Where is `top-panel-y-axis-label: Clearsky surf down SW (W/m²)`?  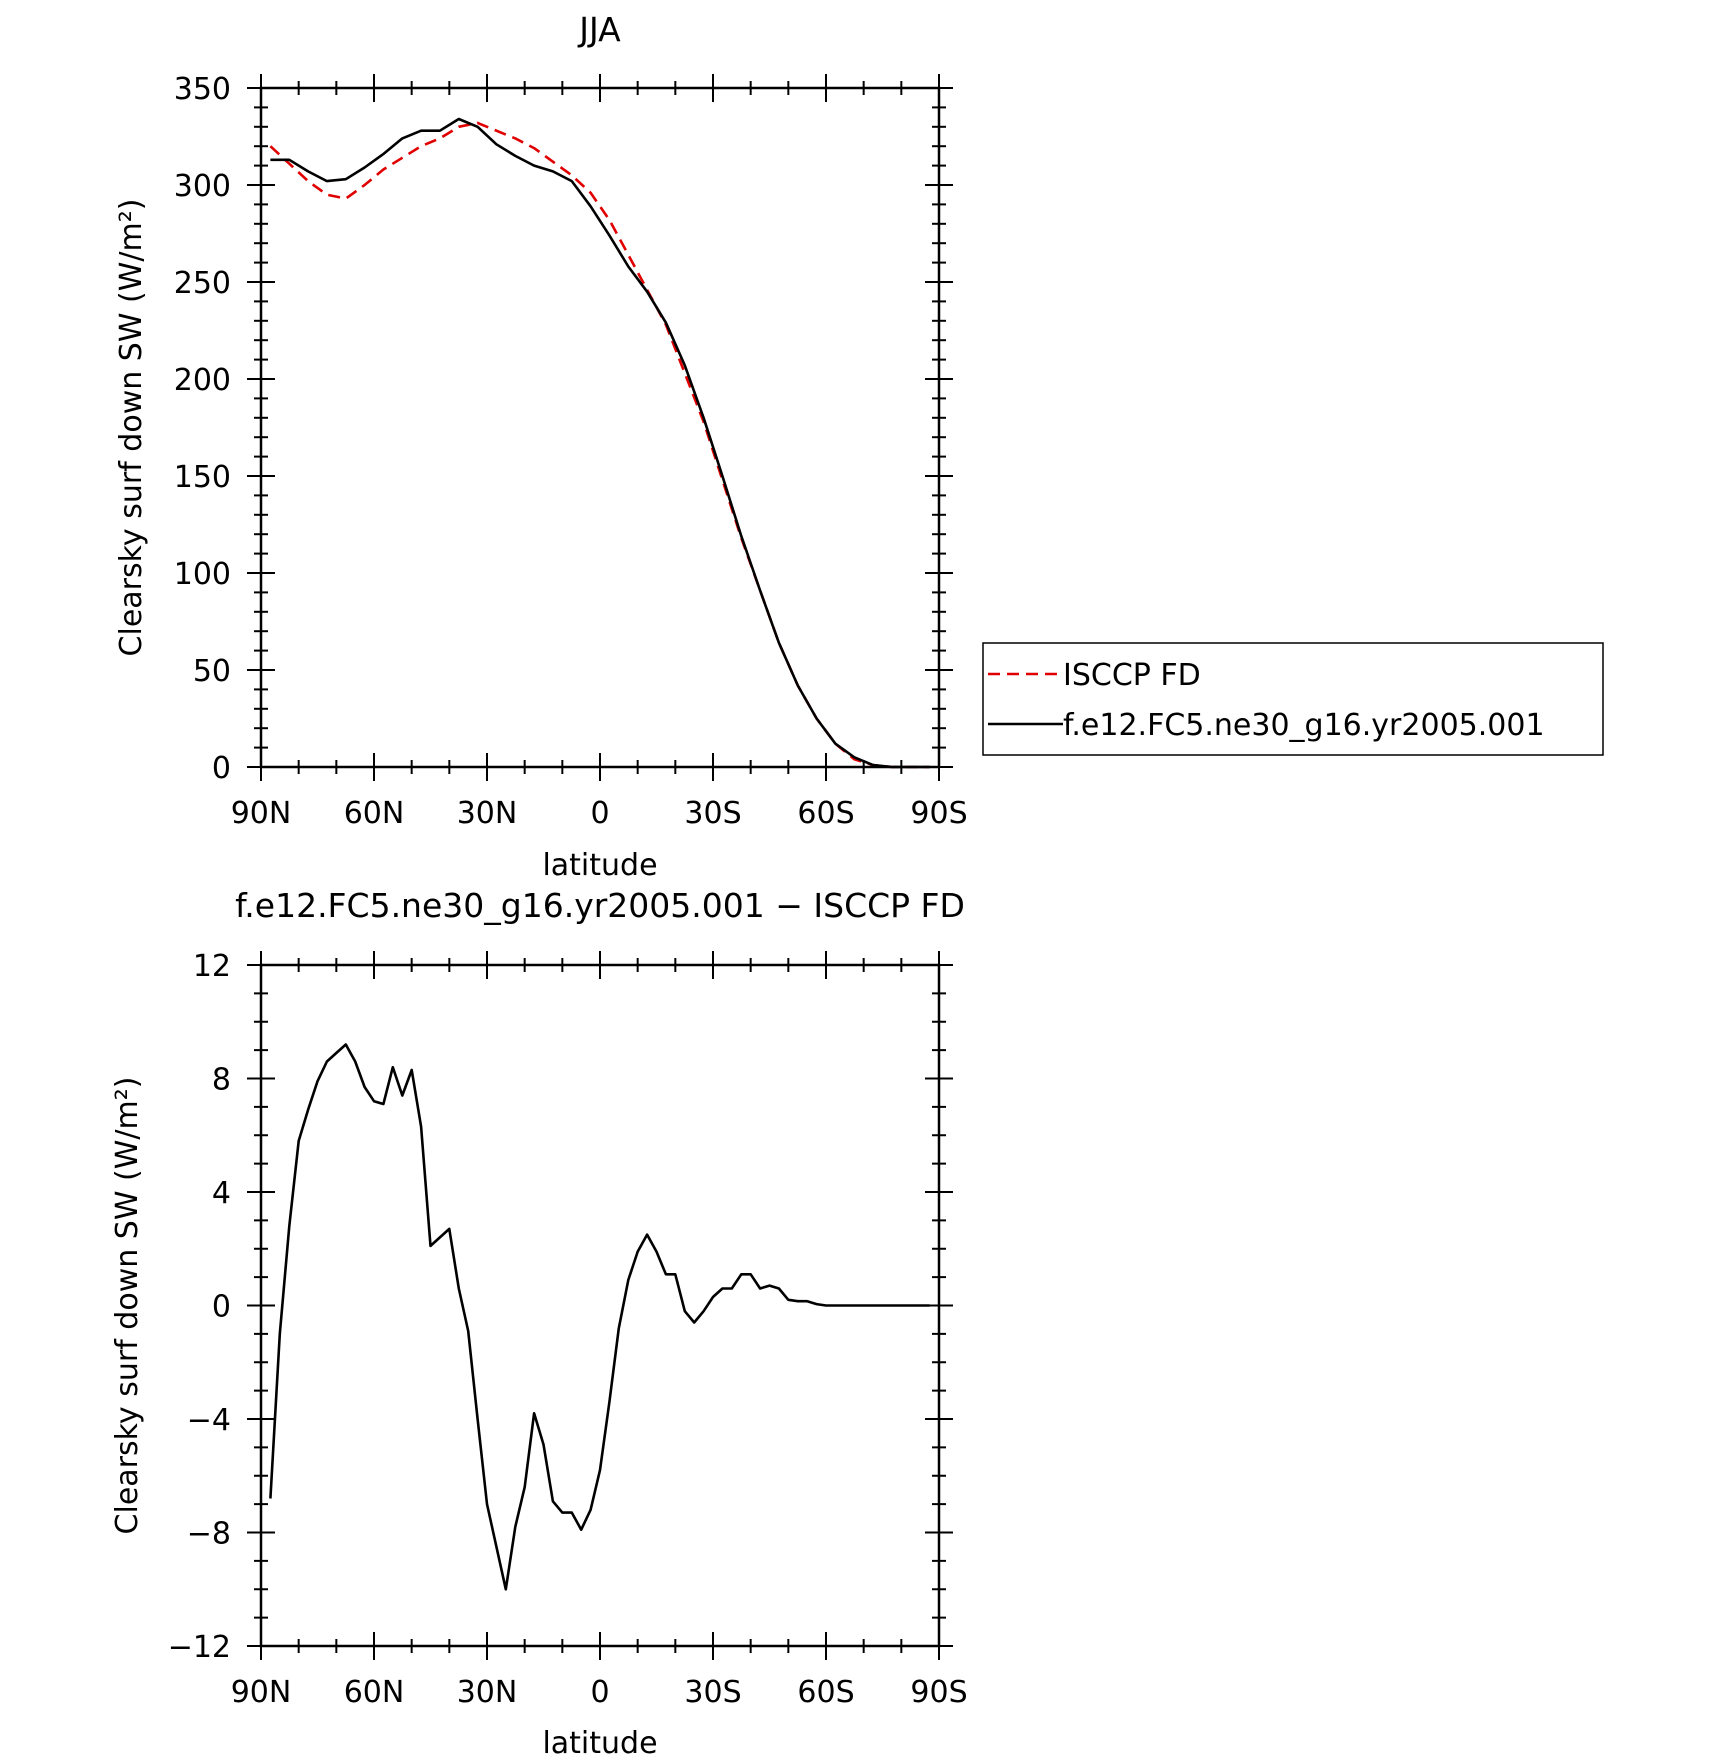 top-panel-y-axis-label: Clearsky surf down SW (W/m²) is located at coordinates (131, 428).